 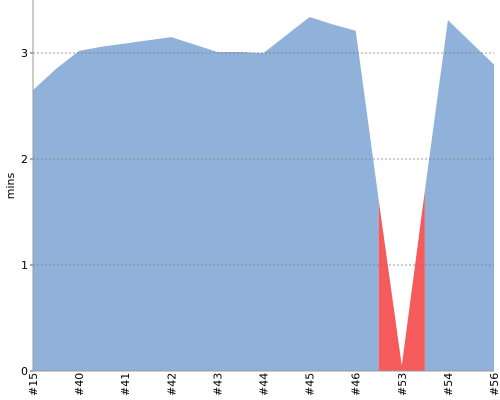 What do you see at coordinates (356, 384) in the screenshot?
I see `x-tick-label: #46` at bounding box center [356, 384].